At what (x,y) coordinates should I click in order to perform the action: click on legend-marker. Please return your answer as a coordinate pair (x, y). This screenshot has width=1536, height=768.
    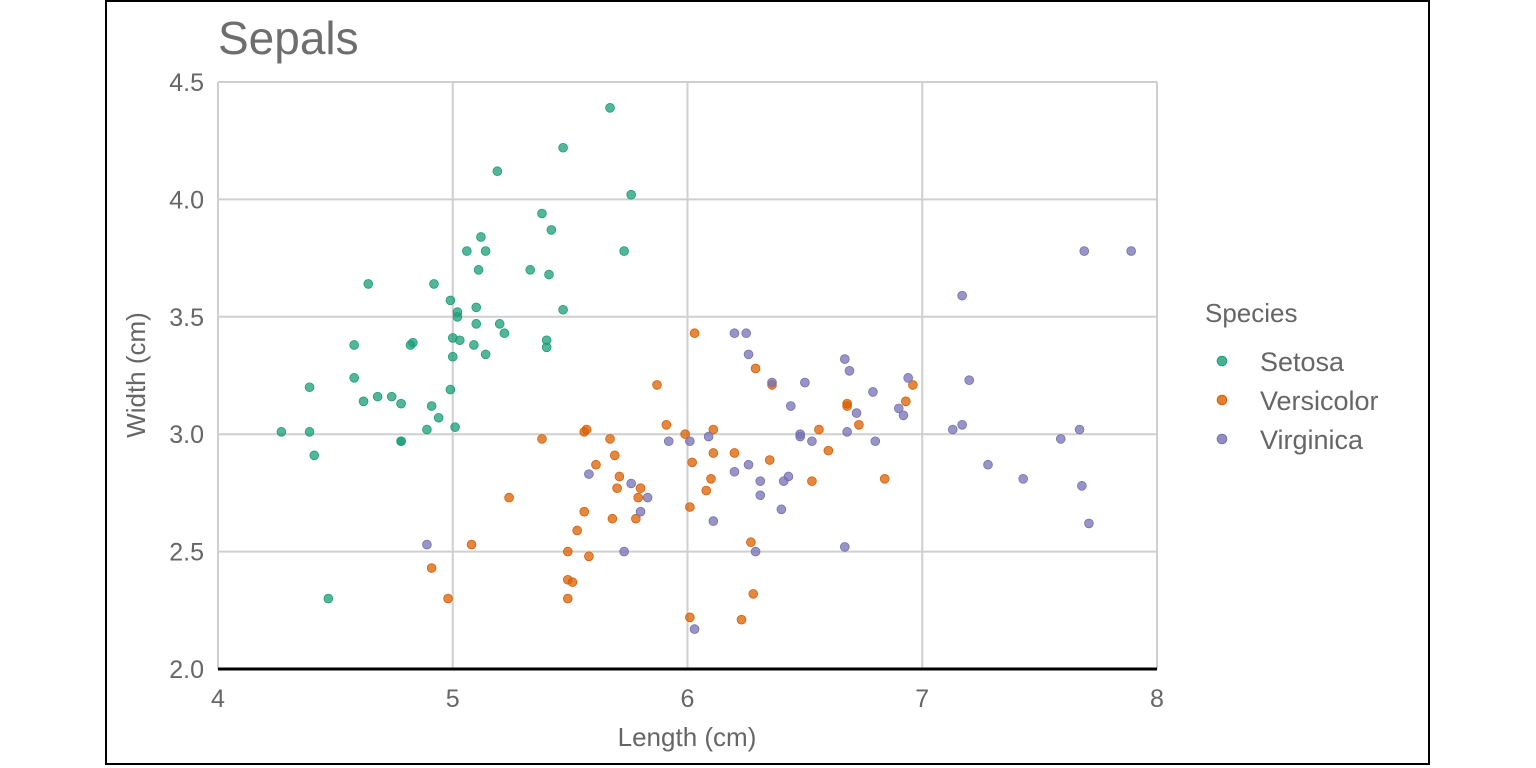
    Looking at the image, I should click on (1222, 439).